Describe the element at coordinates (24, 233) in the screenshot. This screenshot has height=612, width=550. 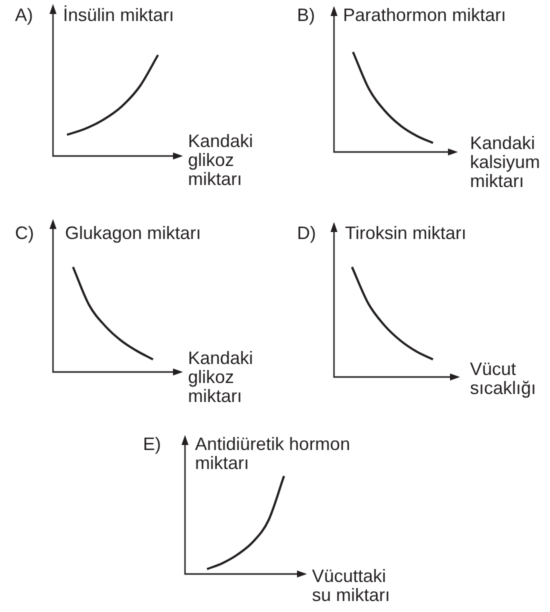
I see `chart-title: C)` at that location.